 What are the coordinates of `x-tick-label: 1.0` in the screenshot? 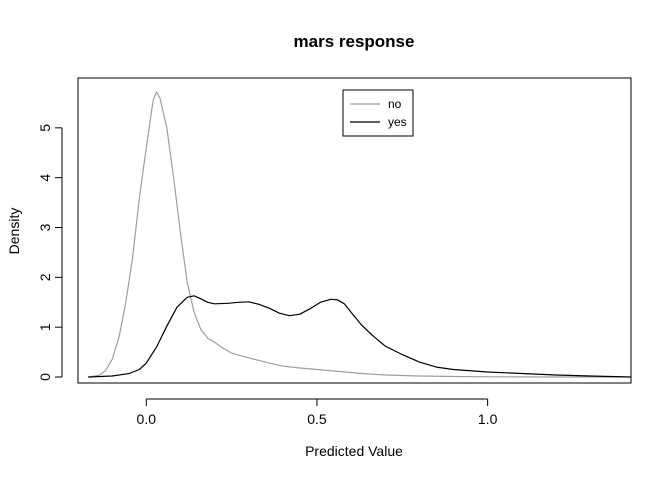 It's located at (488, 419).